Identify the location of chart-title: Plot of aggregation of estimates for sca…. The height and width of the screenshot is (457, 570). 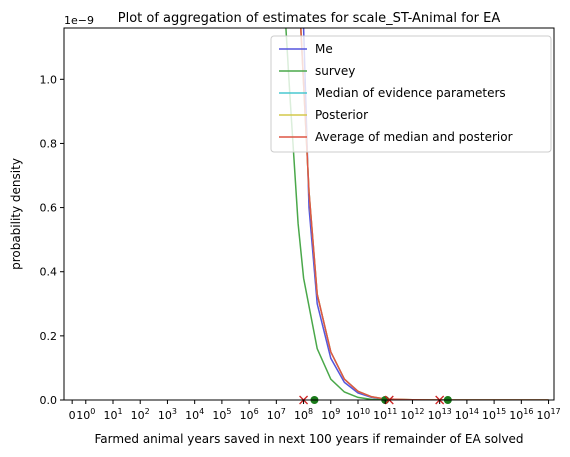
(309, 18).